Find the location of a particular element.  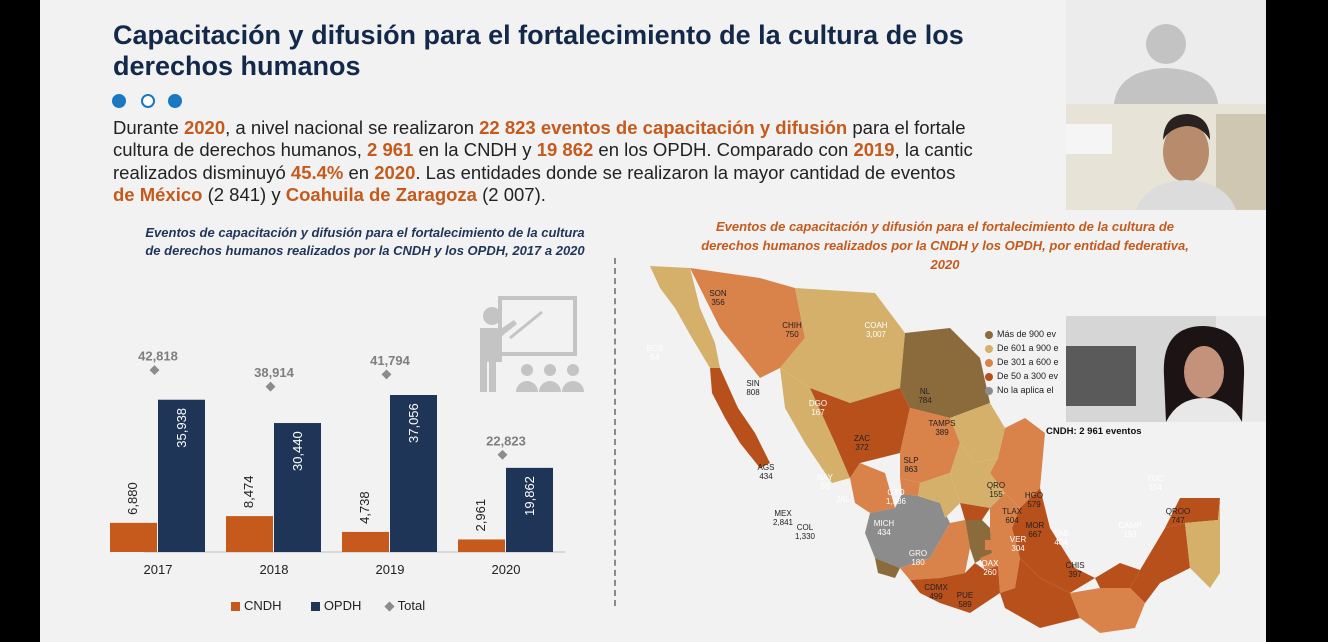

body-text-segment: en is located at coordinates (359, 172).